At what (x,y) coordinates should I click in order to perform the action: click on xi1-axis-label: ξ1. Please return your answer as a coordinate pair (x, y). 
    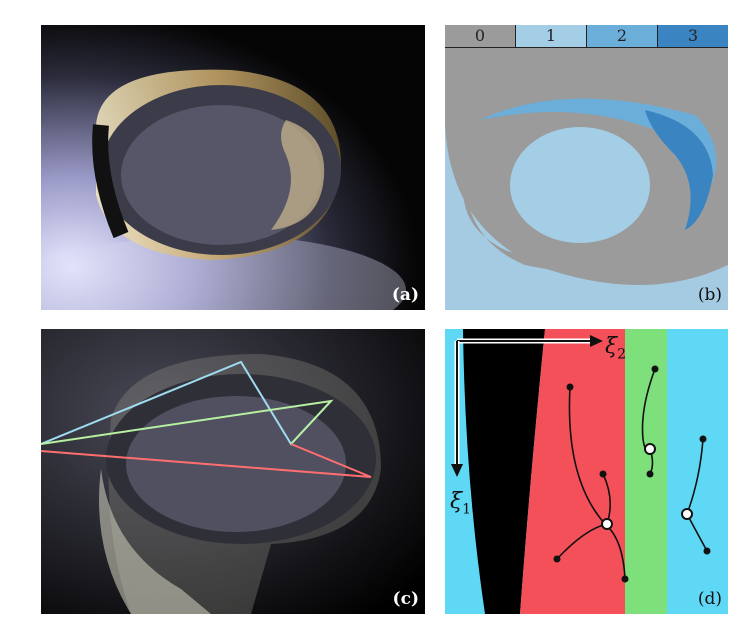
    Looking at the image, I should click on (461, 503).